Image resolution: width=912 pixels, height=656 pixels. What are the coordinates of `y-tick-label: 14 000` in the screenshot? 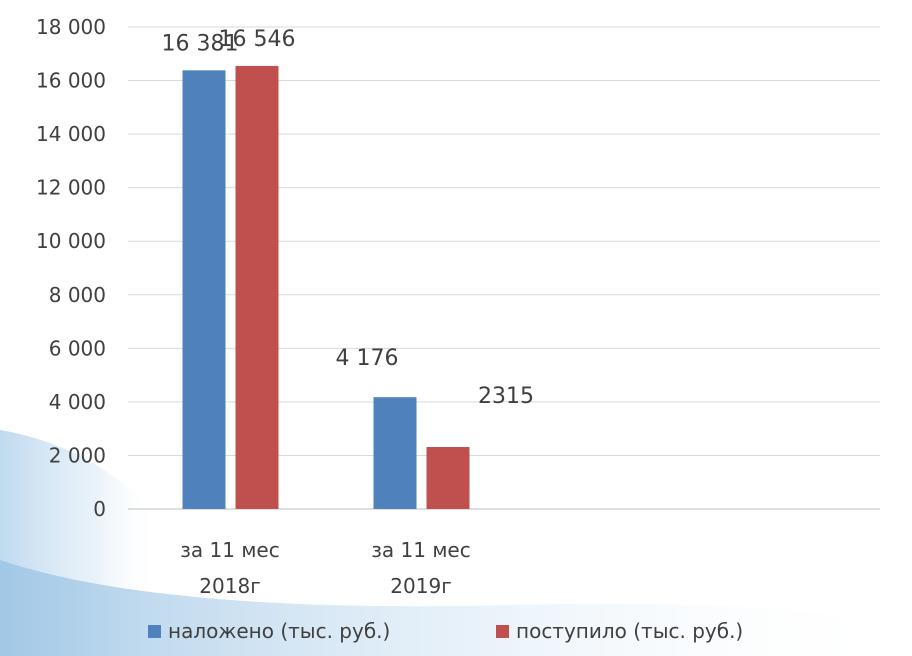 It's located at (71, 134).